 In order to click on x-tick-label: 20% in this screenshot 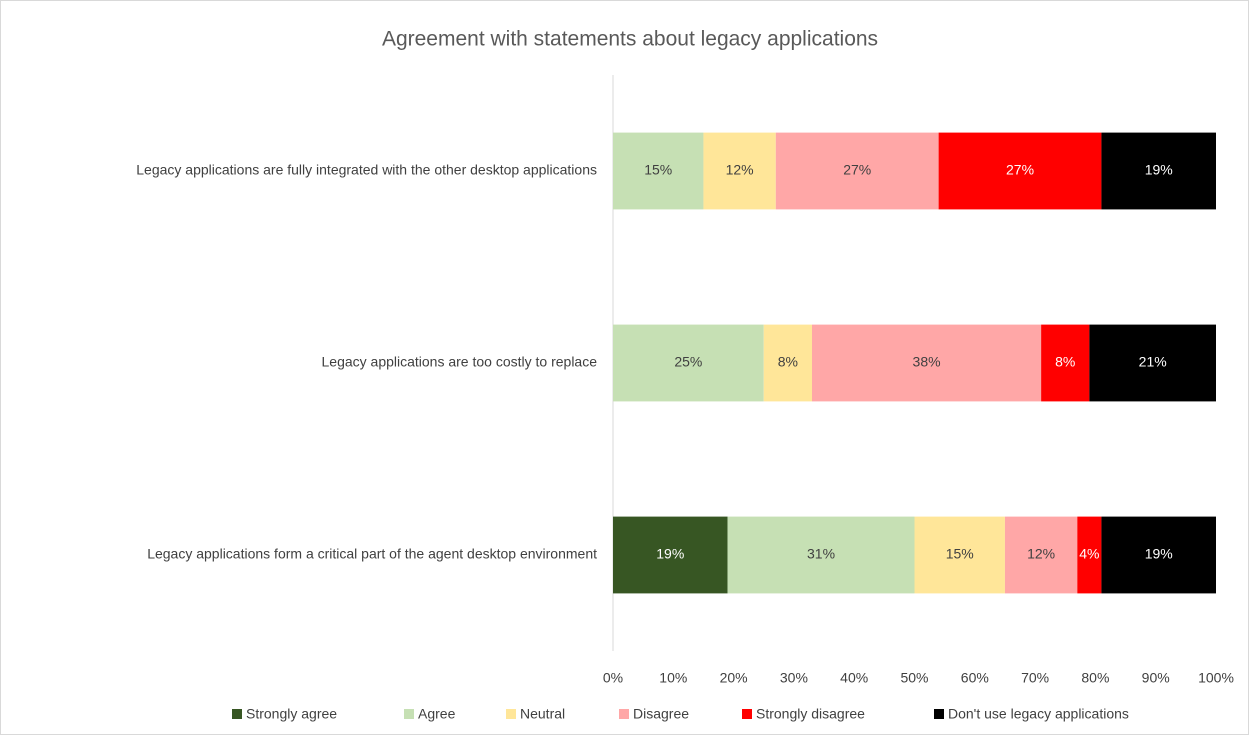, I will do `click(734, 678)`.